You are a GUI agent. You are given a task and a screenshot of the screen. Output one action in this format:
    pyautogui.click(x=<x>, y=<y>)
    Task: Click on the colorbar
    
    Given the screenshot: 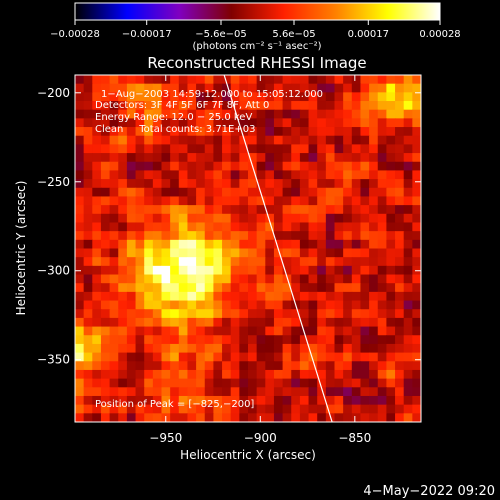 What is the action you would take?
    pyautogui.click(x=257, y=11)
    